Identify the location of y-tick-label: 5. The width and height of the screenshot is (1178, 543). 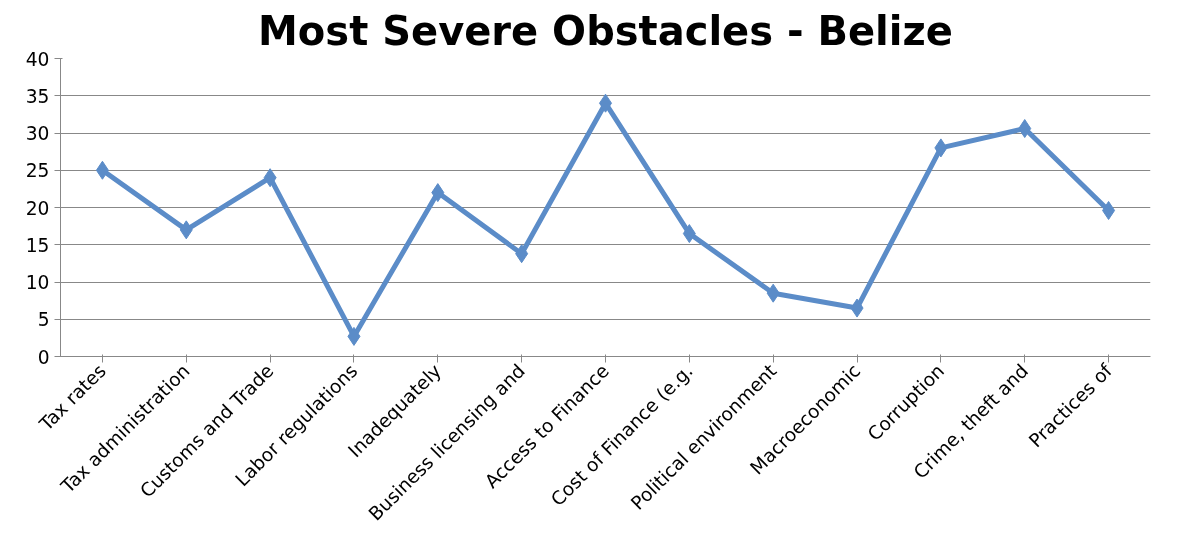
(43, 320).